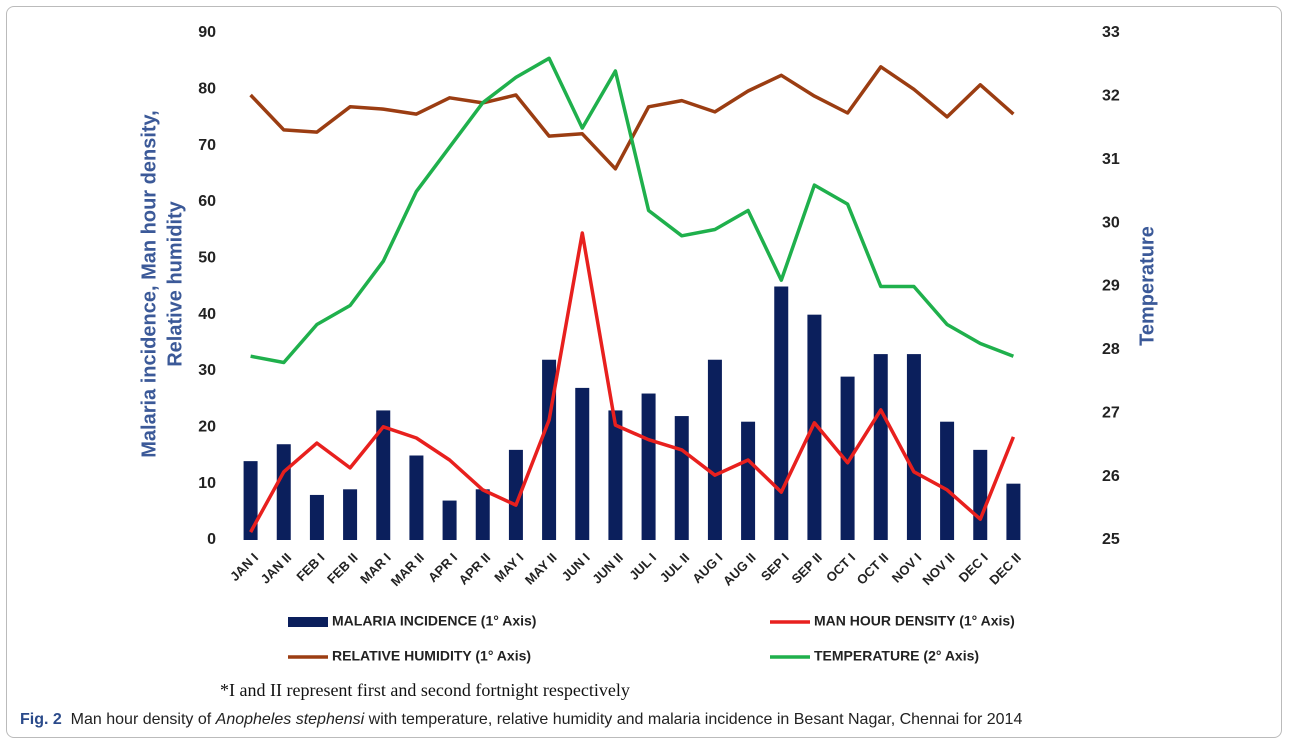 The height and width of the screenshot is (745, 1290). Describe the element at coordinates (1111, 349) in the screenshot. I see `y2-tick-label: 28` at that location.